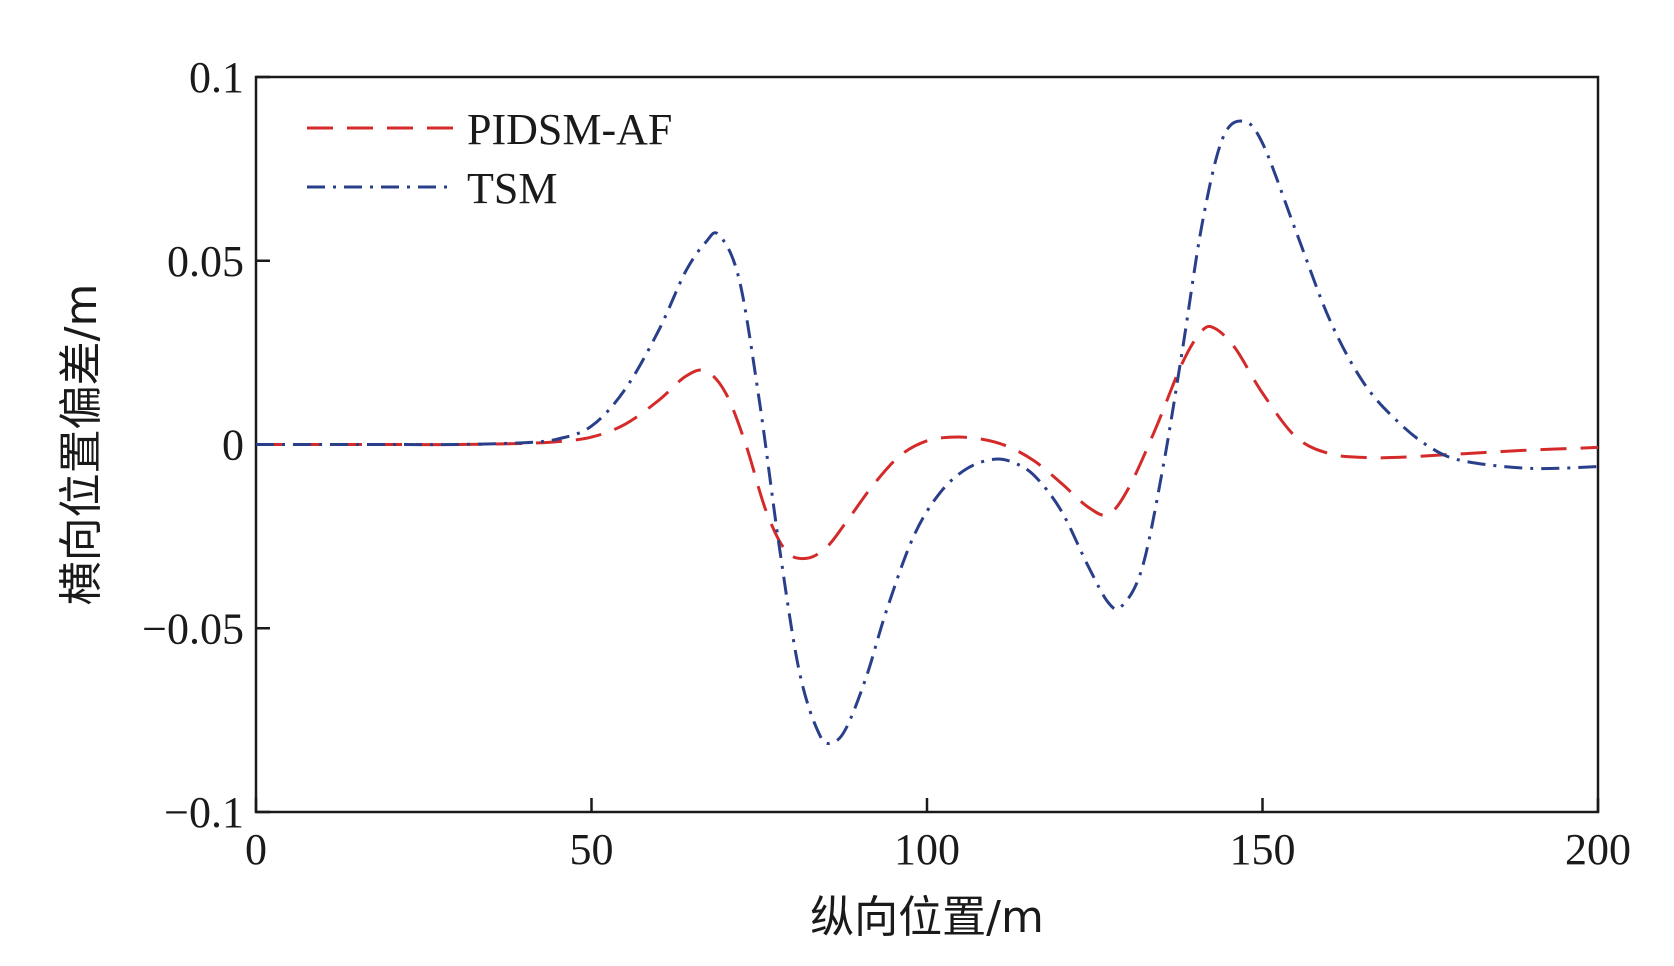 This screenshot has width=1674, height=966. Describe the element at coordinates (569, 129) in the screenshot. I see `legend-label-pidsm-af: PIDSM-AF` at that location.